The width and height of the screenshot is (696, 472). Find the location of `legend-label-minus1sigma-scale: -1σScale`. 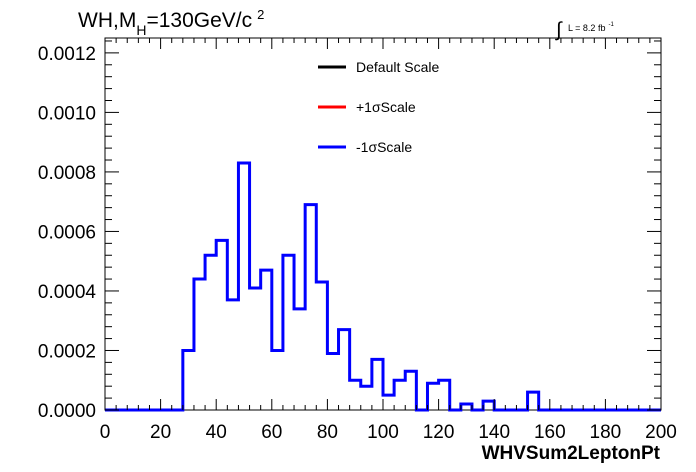

legend-label-minus1sigma-scale: -1σScale is located at coordinates (384, 147).